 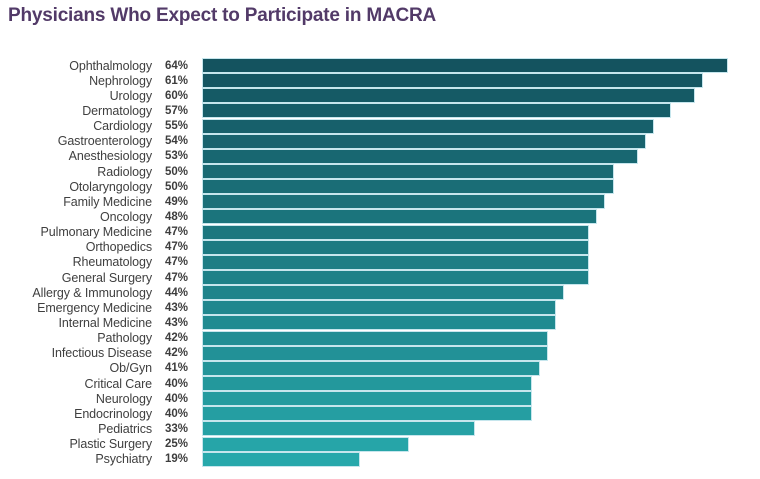 I want to click on bar-row: Ob/Gyn 41%, so click(x=380, y=368).